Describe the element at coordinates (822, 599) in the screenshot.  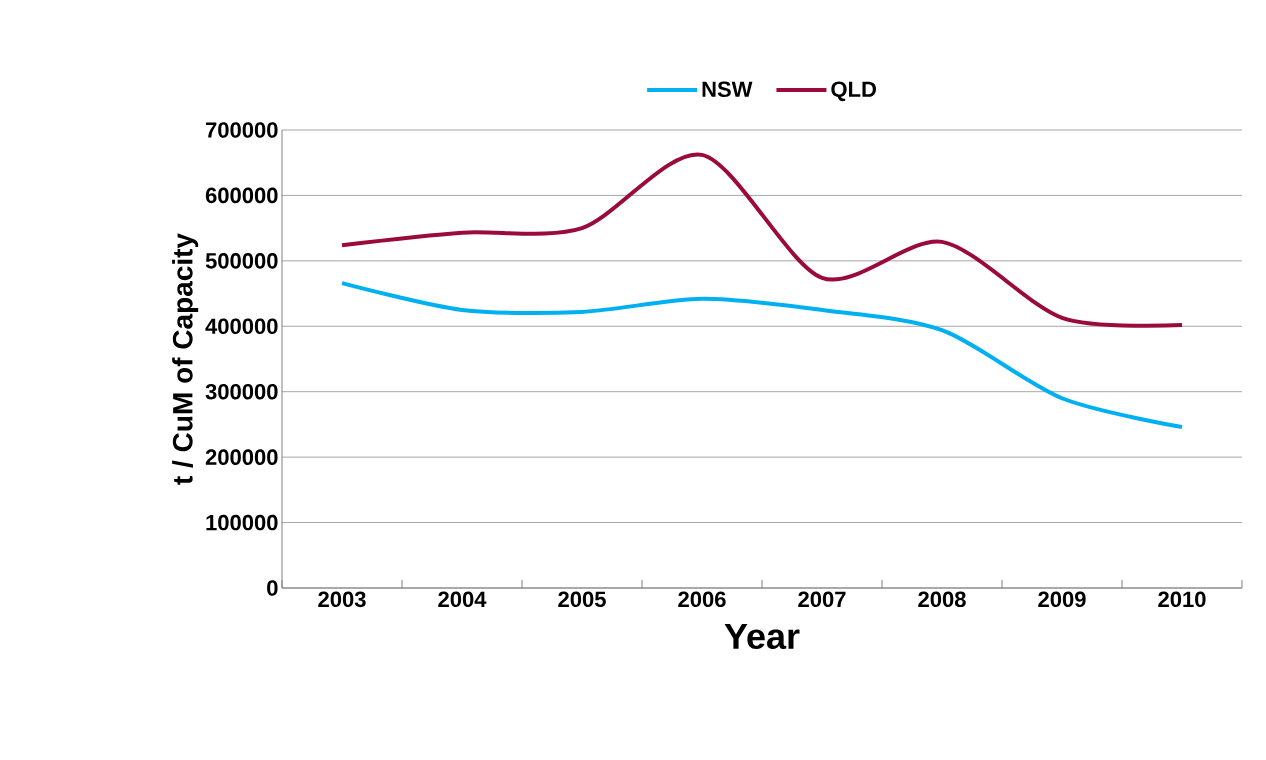
I see `x-tick-label: 2007` at that location.